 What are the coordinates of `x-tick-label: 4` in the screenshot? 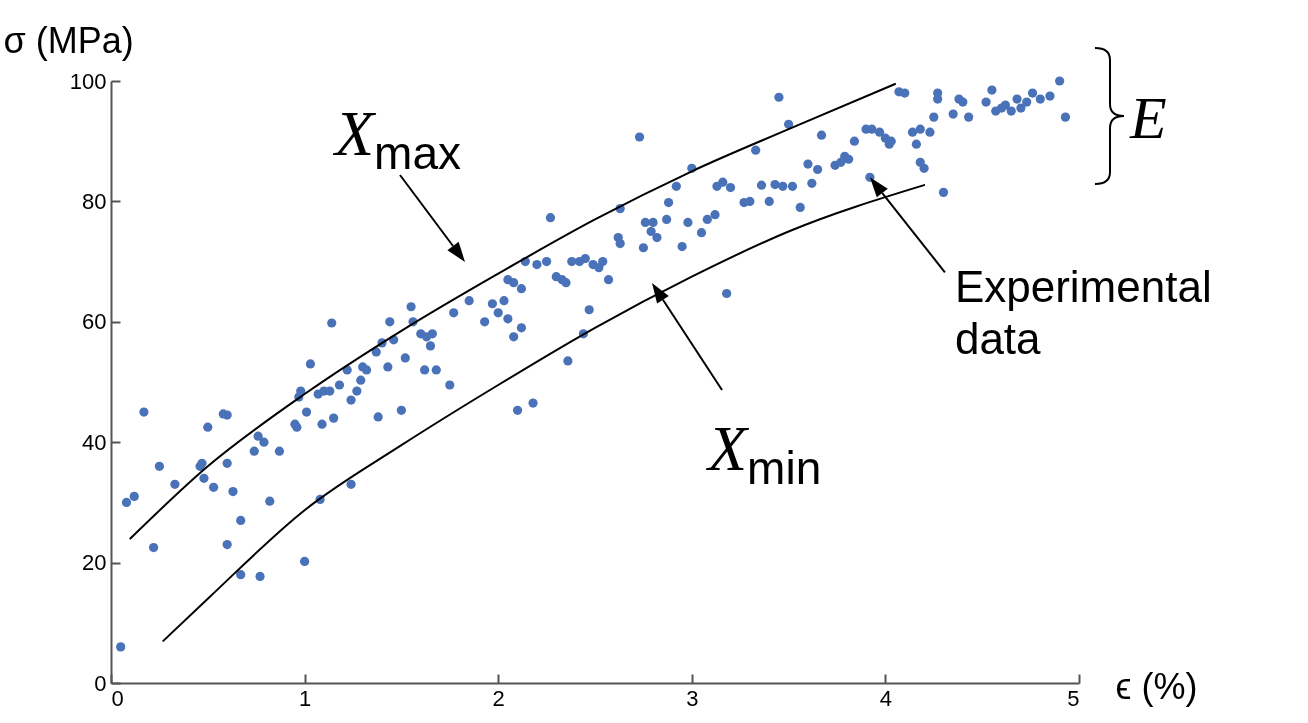 It's located at (886, 698).